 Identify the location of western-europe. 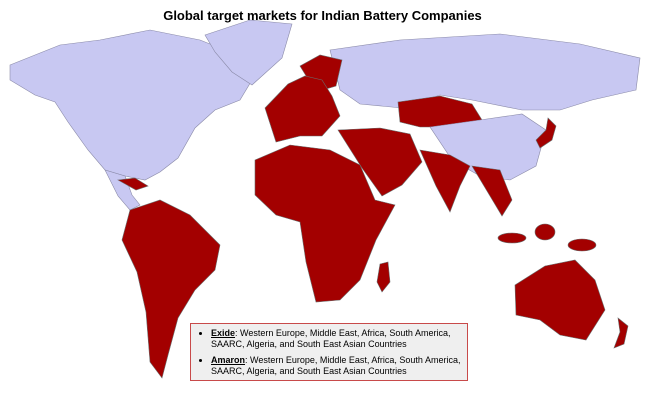
(302, 109).